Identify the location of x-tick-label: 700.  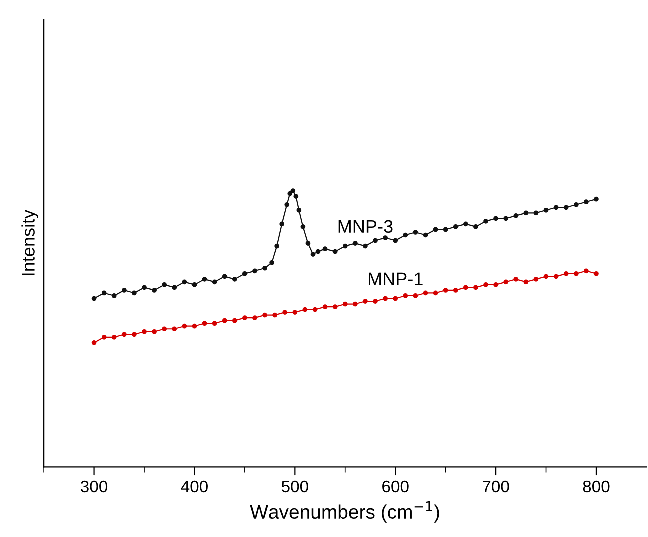
(496, 486).